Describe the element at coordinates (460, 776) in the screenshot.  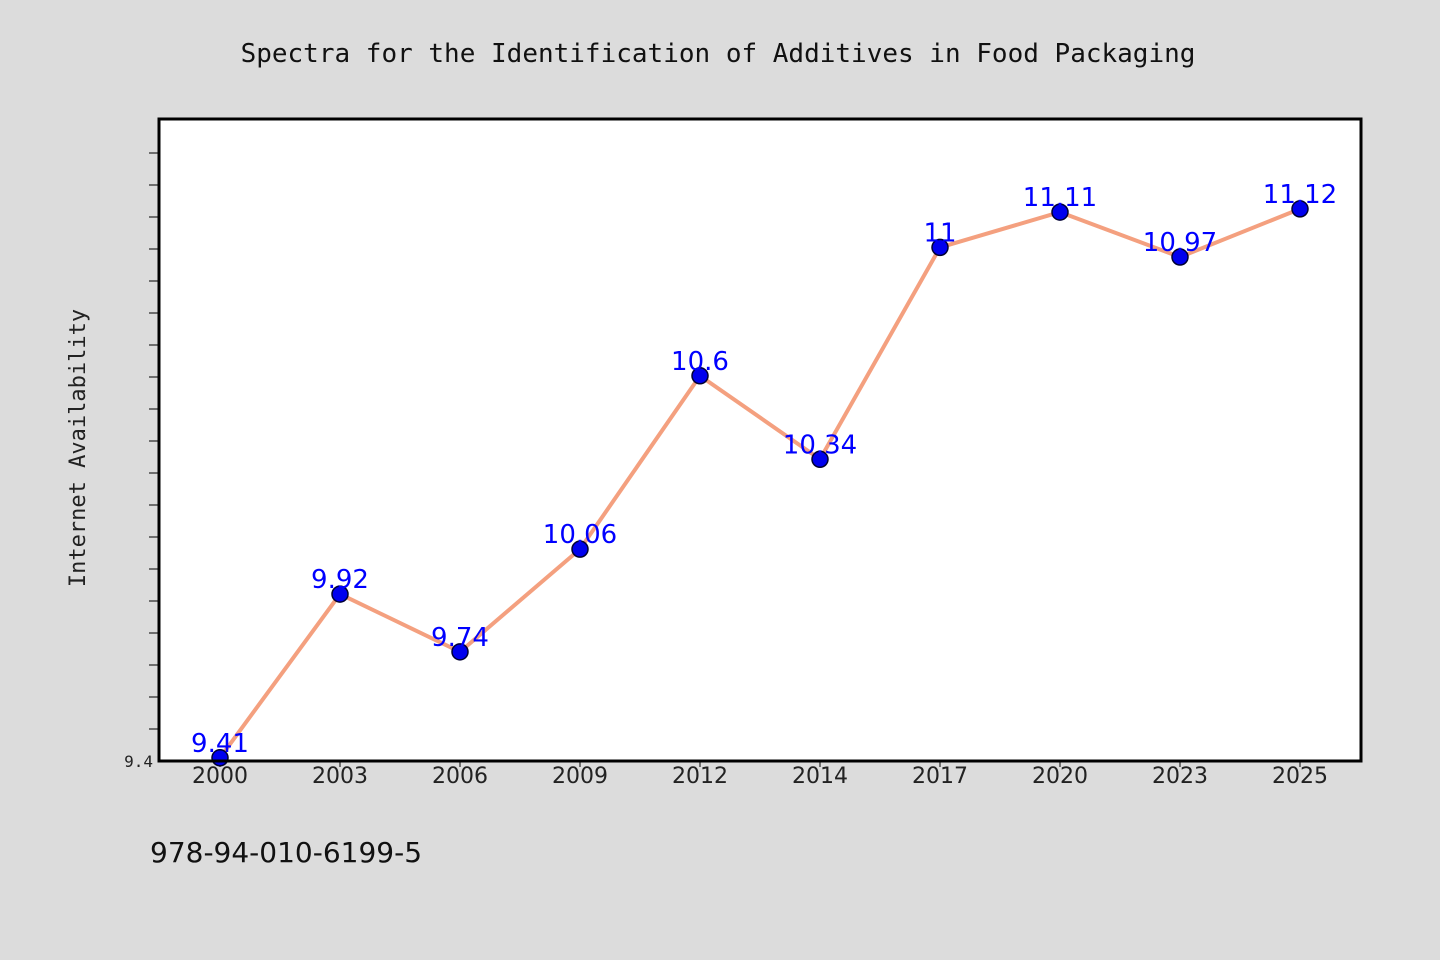
I see `x-tick-label: 2006` at that location.